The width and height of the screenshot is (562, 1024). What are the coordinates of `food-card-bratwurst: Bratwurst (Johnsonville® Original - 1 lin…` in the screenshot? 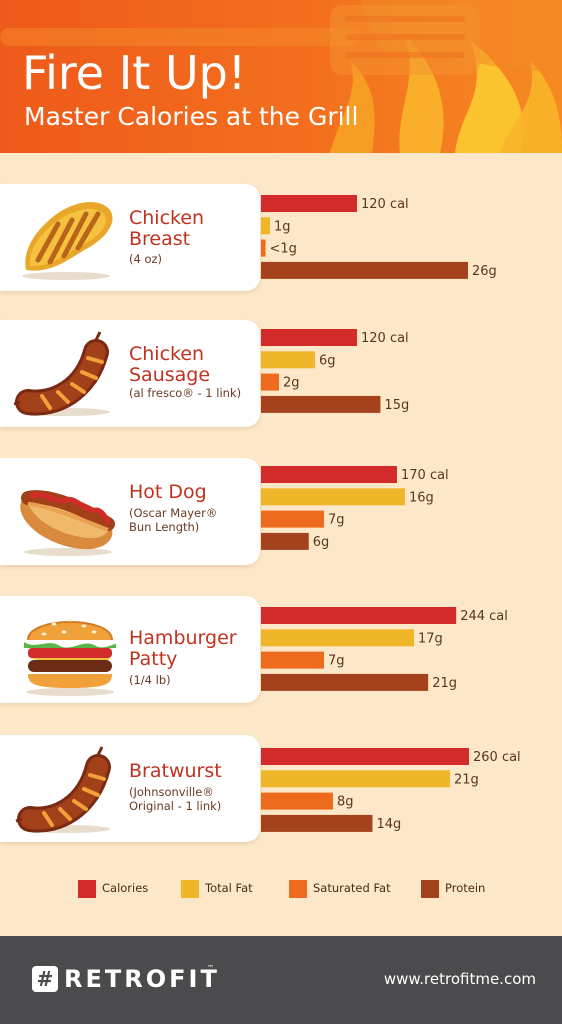 It's located at (130, 788).